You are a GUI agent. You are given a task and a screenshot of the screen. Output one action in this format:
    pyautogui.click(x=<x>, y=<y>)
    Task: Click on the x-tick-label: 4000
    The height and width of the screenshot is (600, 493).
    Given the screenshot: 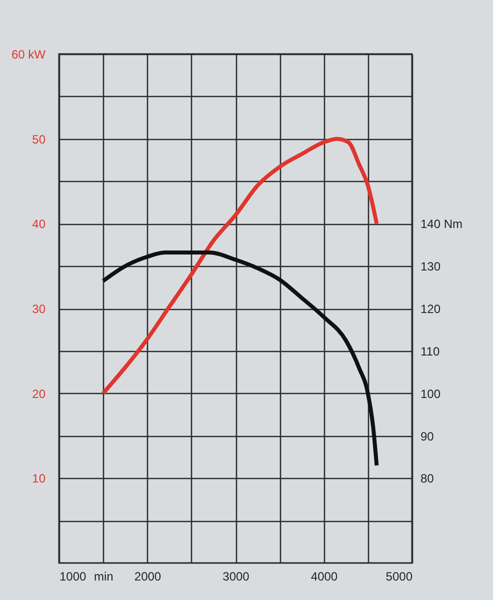 What is the action you would take?
    pyautogui.click(x=324, y=577)
    